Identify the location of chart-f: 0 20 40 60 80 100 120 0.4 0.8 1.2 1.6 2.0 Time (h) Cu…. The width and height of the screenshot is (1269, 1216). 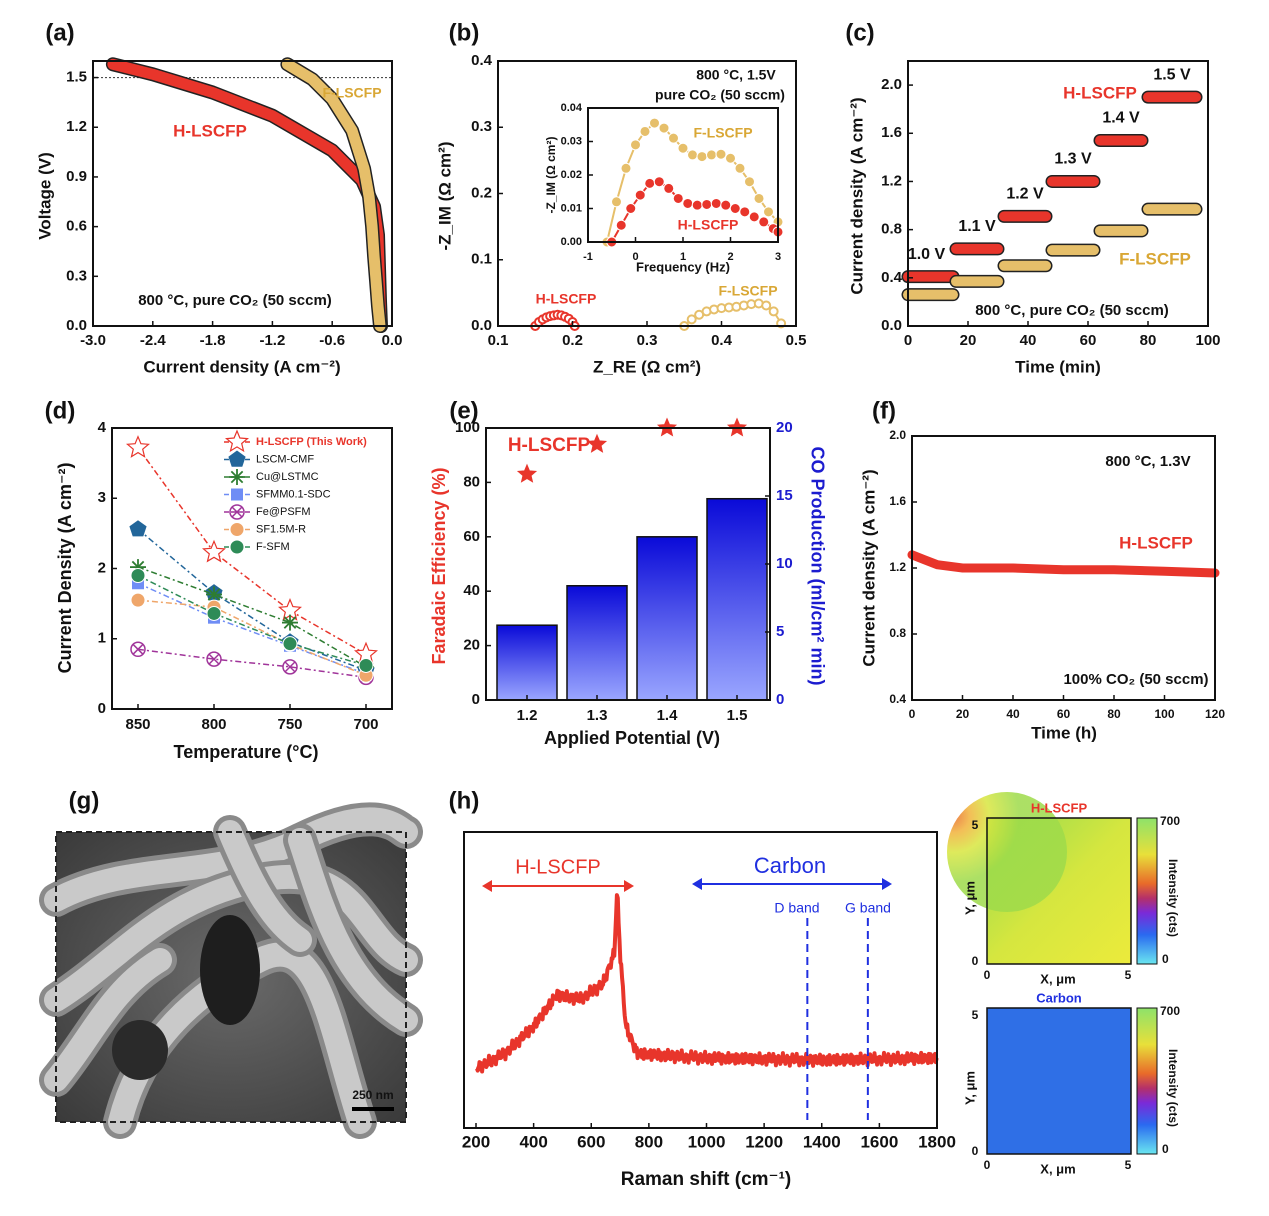
(1042, 585).